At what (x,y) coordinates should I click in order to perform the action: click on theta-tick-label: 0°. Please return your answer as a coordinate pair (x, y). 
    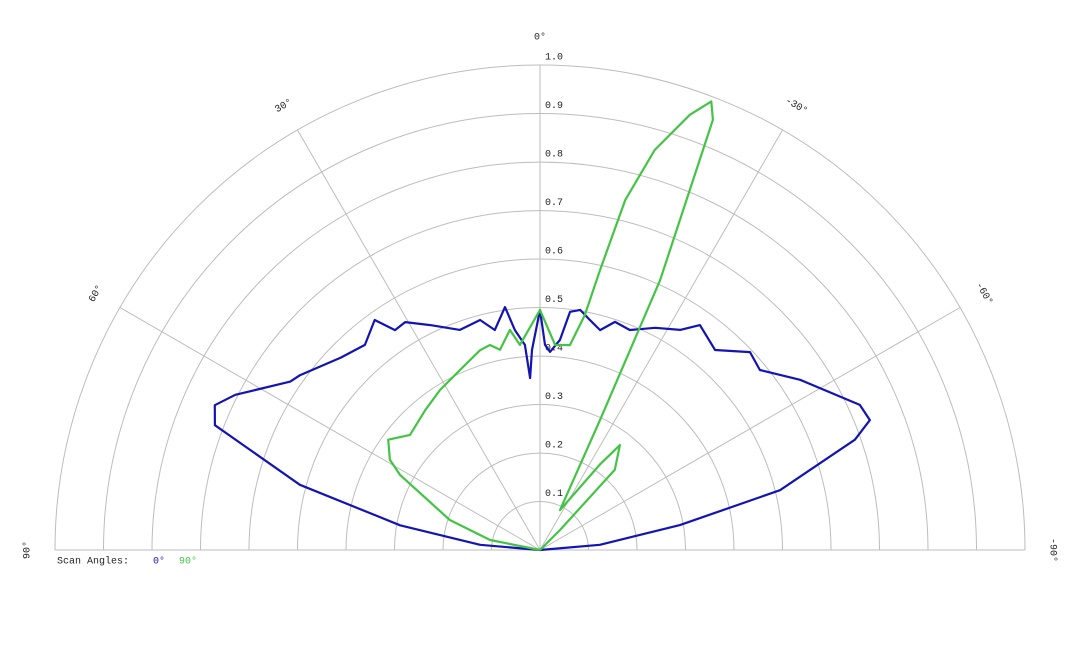
    Looking at the image, I should click on (540, 38).